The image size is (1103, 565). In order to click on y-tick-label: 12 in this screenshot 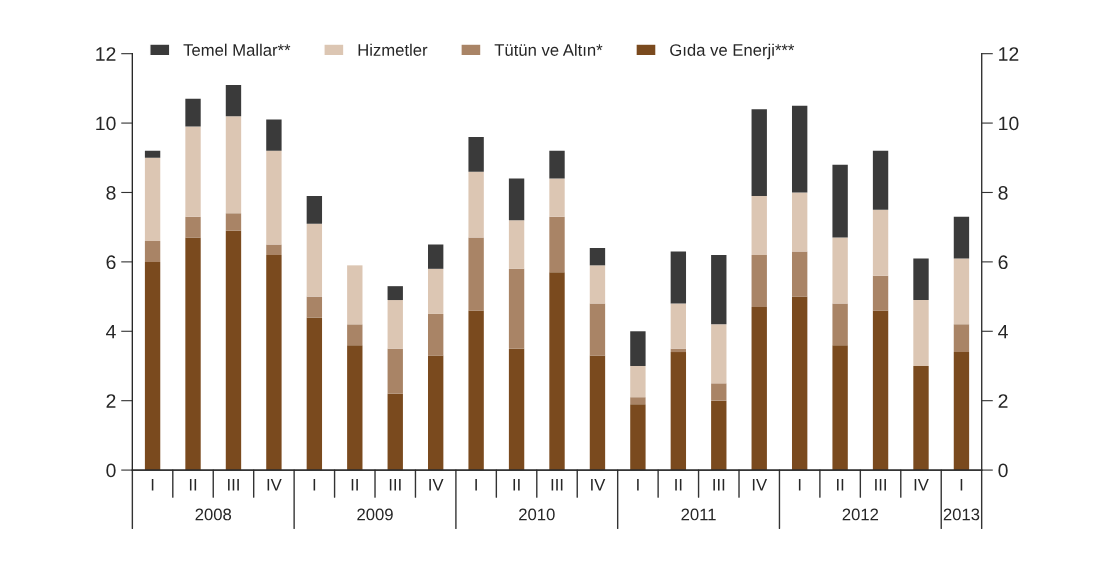, I will do `click(106, 54)`.